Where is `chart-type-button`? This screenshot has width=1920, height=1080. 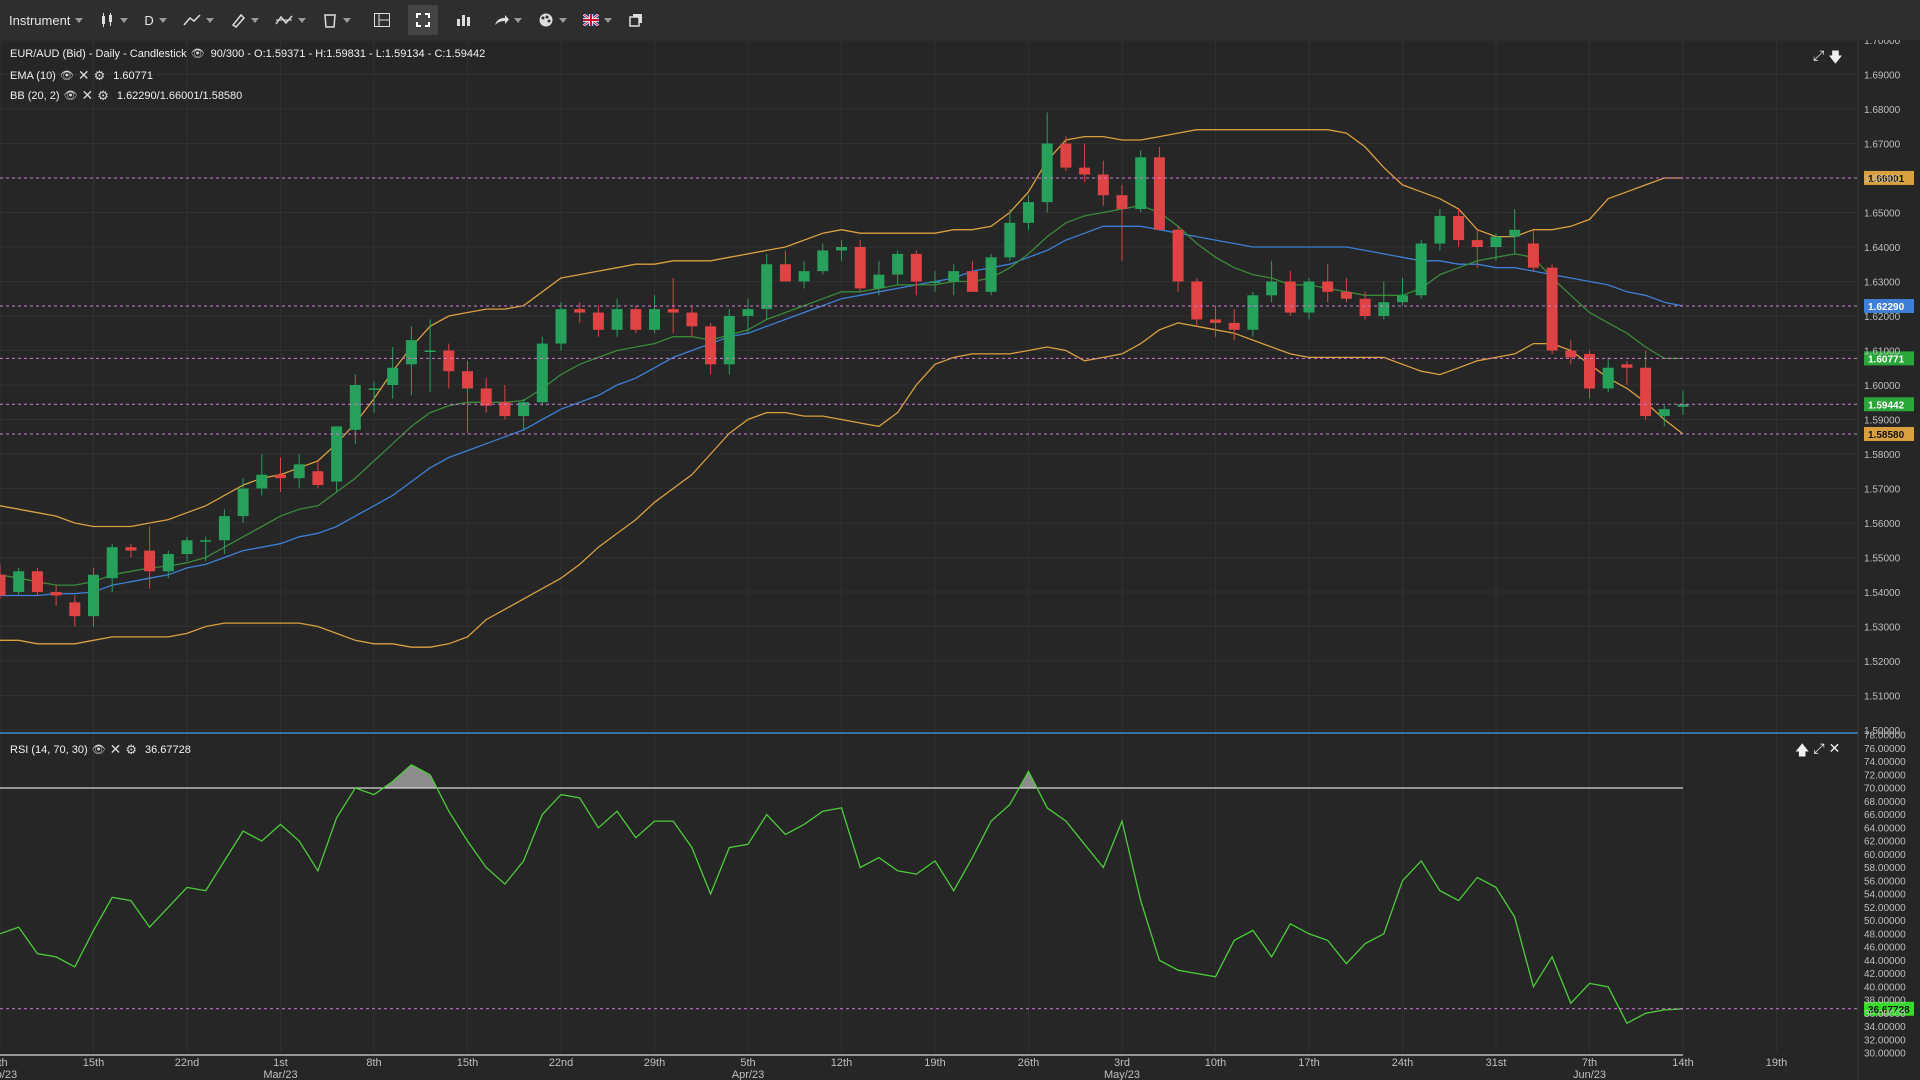 chart-type-button is located at coordinates (113, 20).